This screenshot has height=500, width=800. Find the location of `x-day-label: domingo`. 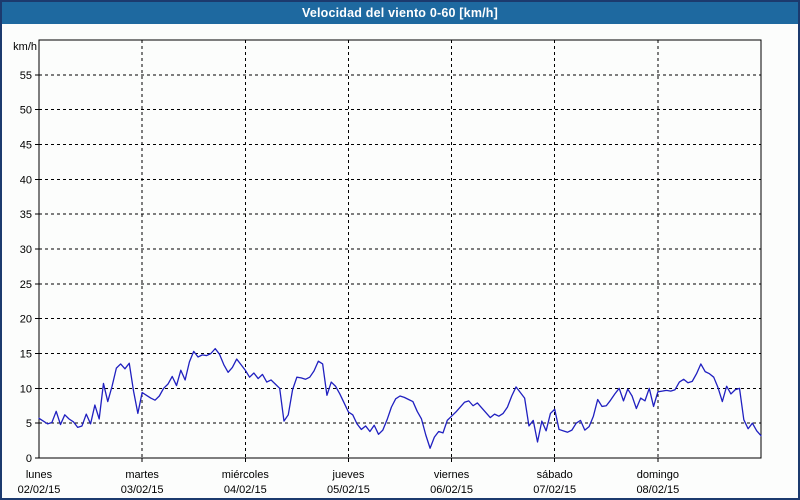

x-day-label: domingo is located at coordinates (658, 475).